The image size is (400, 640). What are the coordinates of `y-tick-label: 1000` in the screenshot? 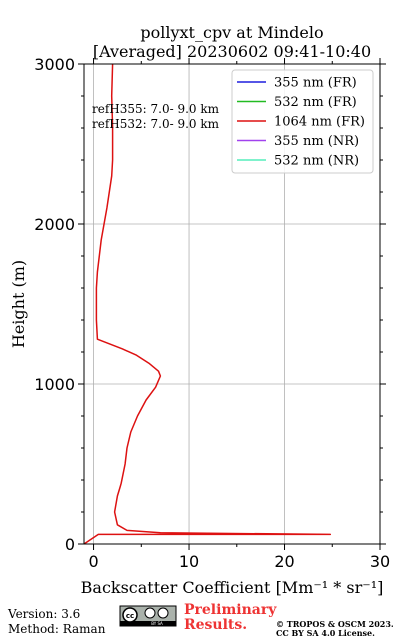 It's located at (54, 384).